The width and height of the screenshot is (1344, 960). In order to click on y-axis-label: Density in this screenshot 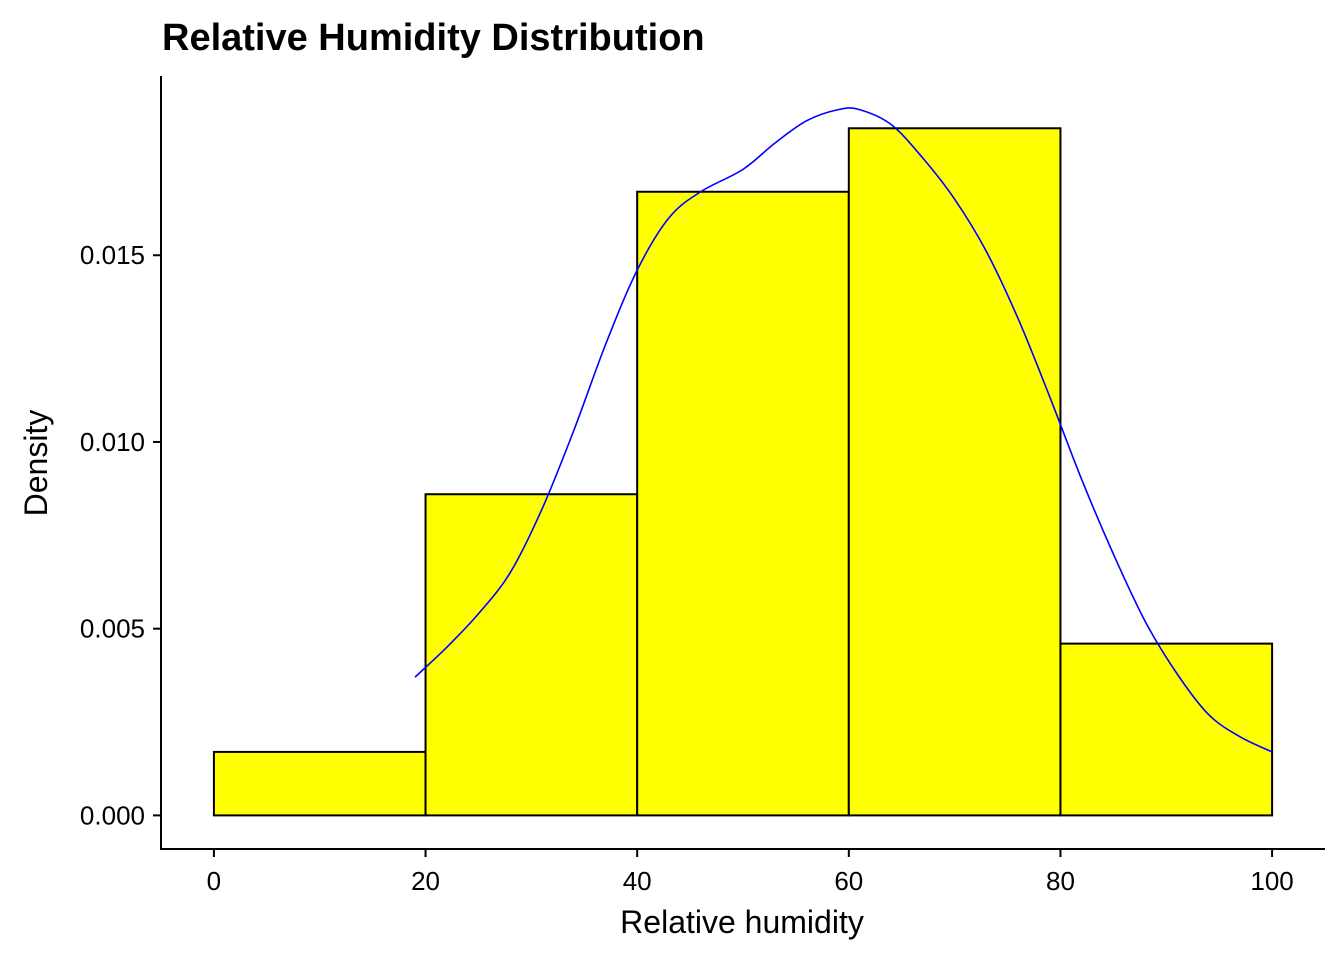, I will do `click(36, 463)`.